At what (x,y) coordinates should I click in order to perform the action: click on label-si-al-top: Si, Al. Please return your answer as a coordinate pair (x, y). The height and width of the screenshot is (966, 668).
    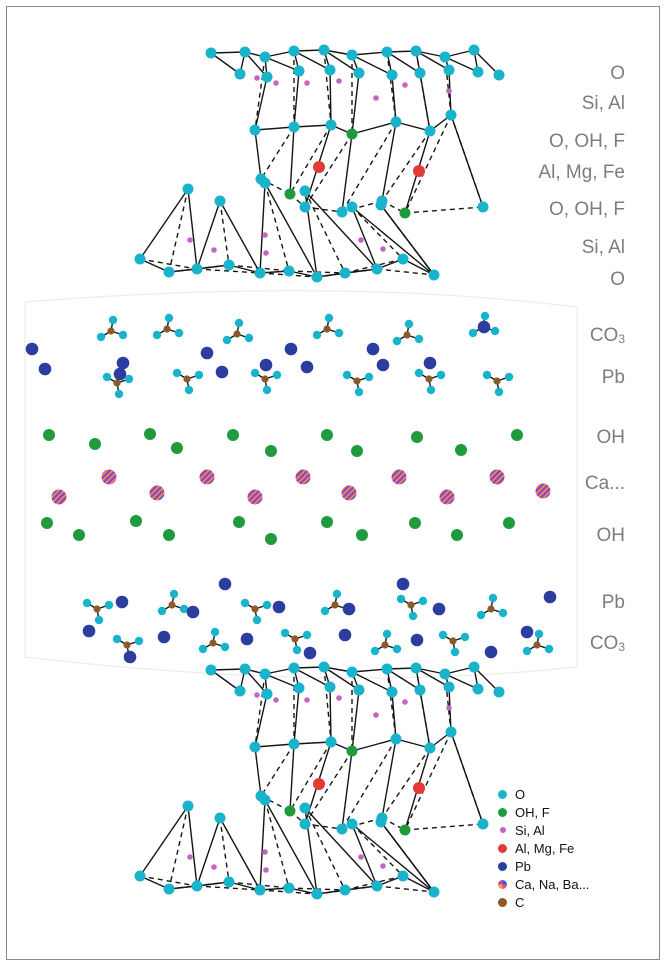
    Looking at the image, I should click on (603, 103).